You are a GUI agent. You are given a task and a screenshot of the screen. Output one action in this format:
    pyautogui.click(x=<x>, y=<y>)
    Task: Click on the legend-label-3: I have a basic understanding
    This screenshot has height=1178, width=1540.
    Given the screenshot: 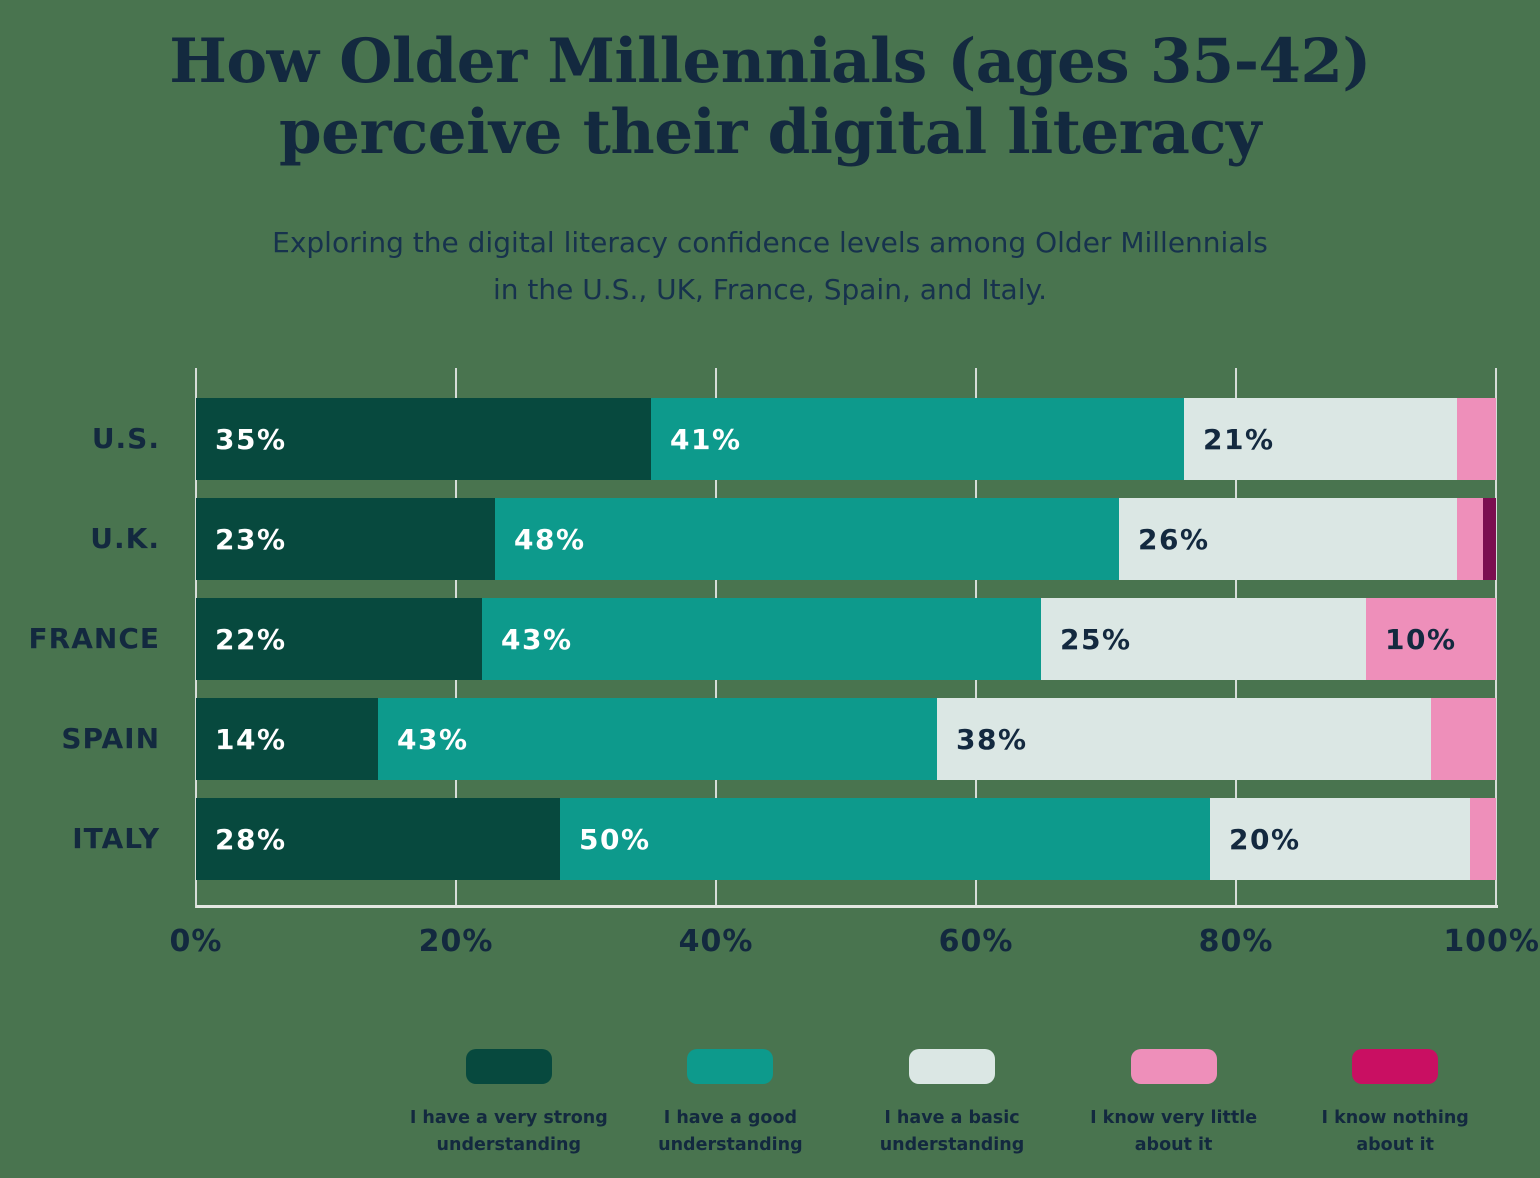 What is the action you would take?
    pyautogui.click(x=952, y=1132)
    